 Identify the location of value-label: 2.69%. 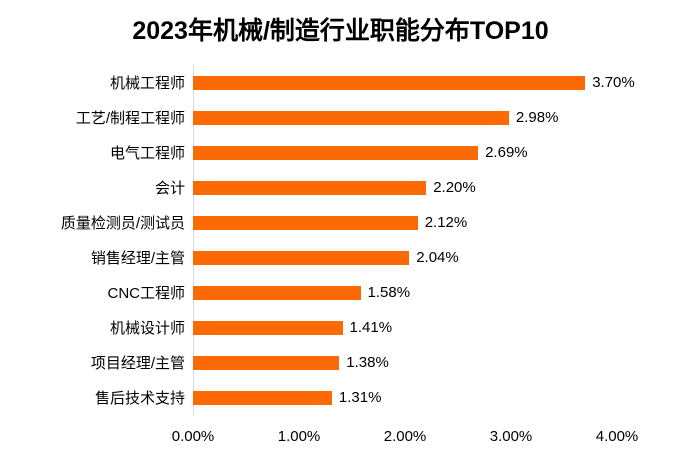
(506, 152).